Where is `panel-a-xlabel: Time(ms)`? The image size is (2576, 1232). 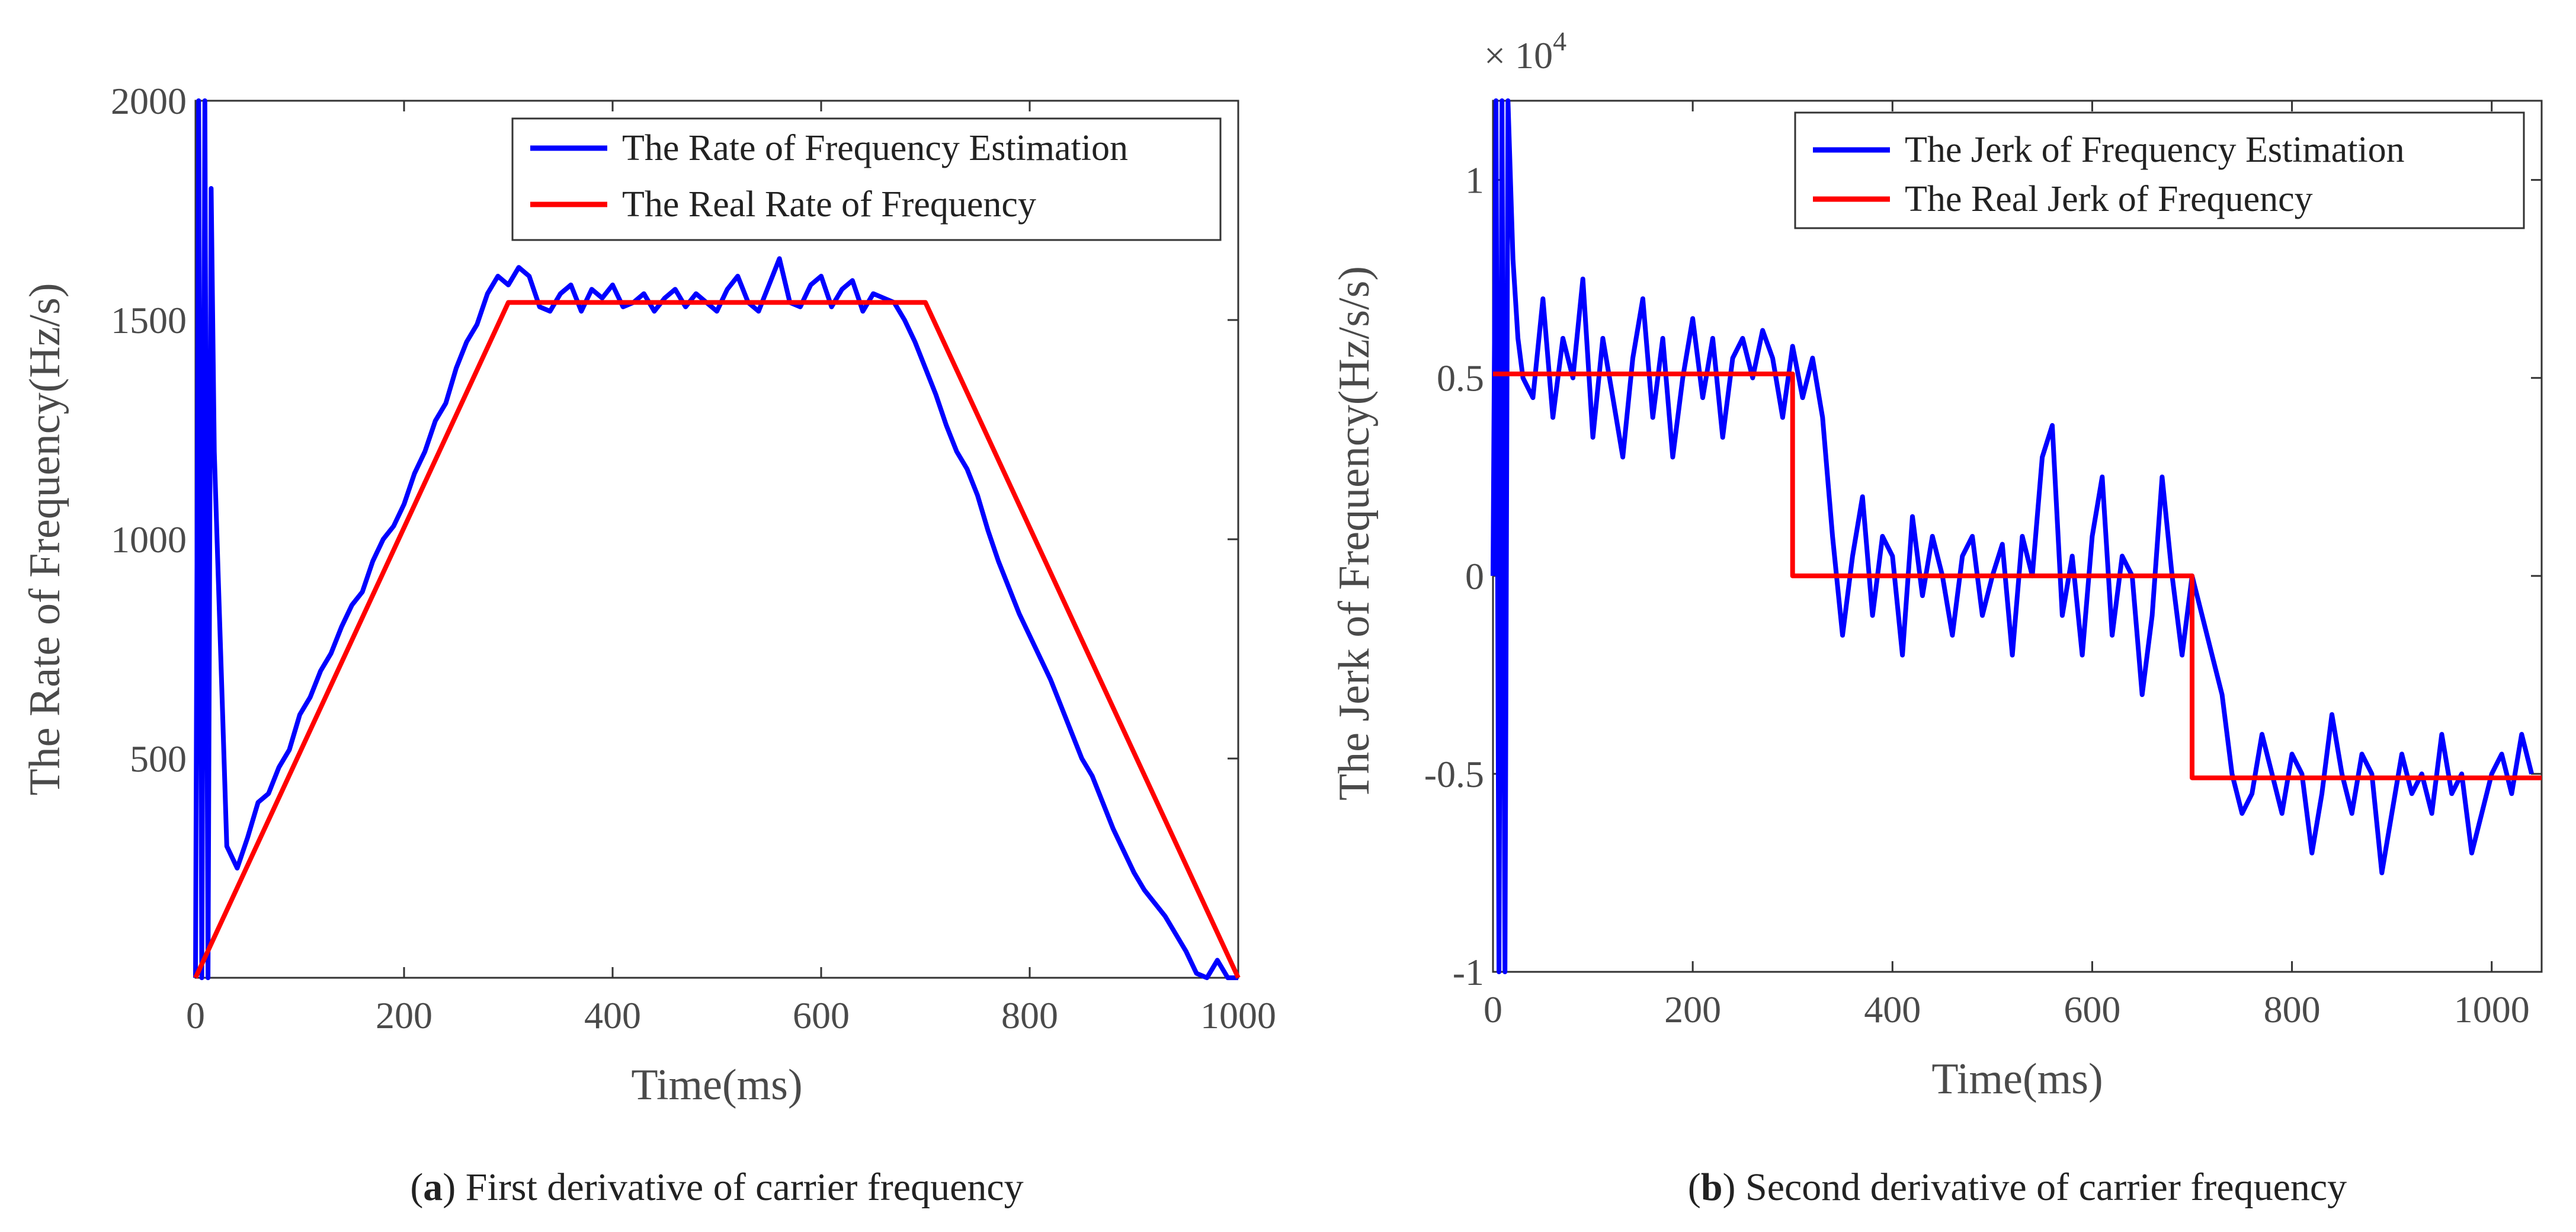 panel-a-xlabel: Time(ms) is located at coordinates (717, 1085).